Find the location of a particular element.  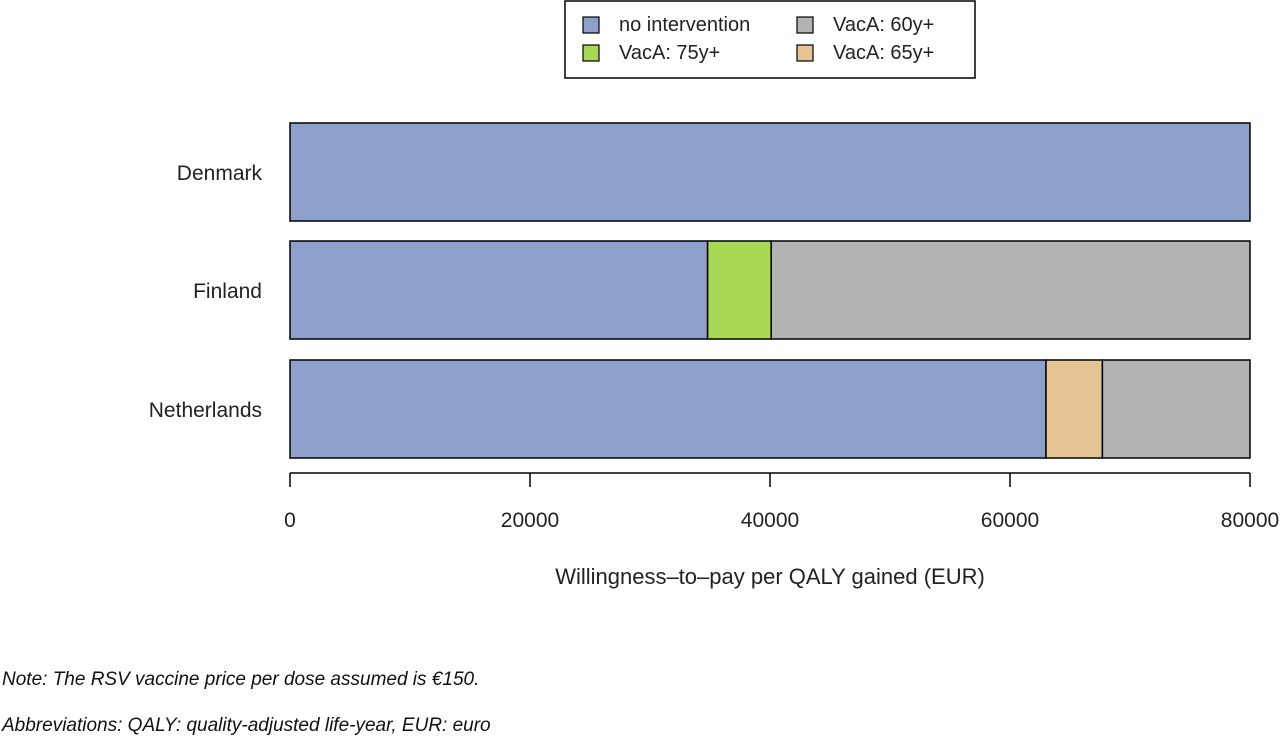

bar-segment-finland-vaca-60y- is located at coordinates (1010, 290).